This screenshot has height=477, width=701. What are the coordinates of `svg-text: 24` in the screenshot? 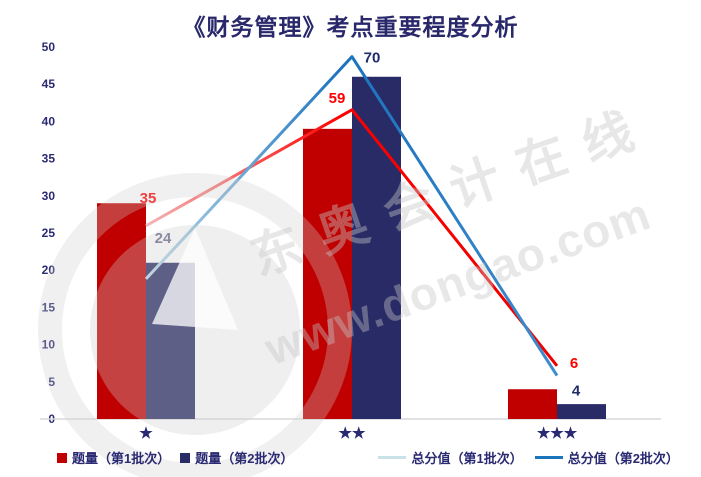 It's located at (163, 238).